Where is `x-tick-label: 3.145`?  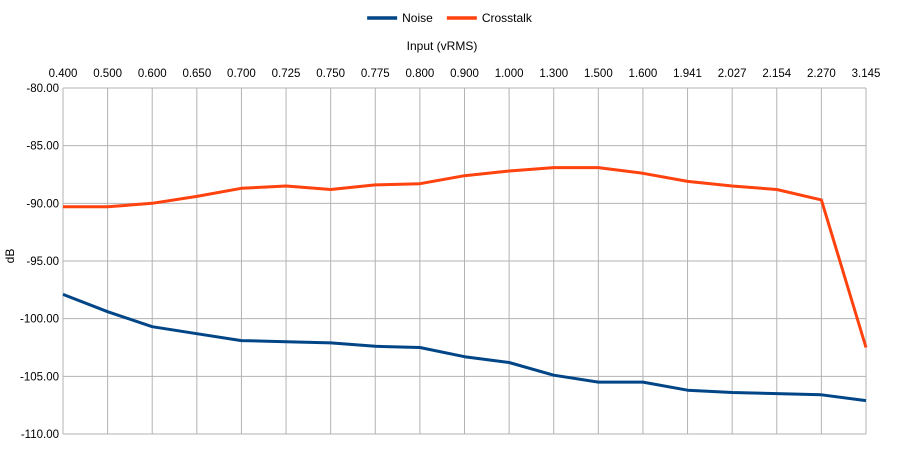 x-tick-label: 3.145 is located at coordinates (866, 74).